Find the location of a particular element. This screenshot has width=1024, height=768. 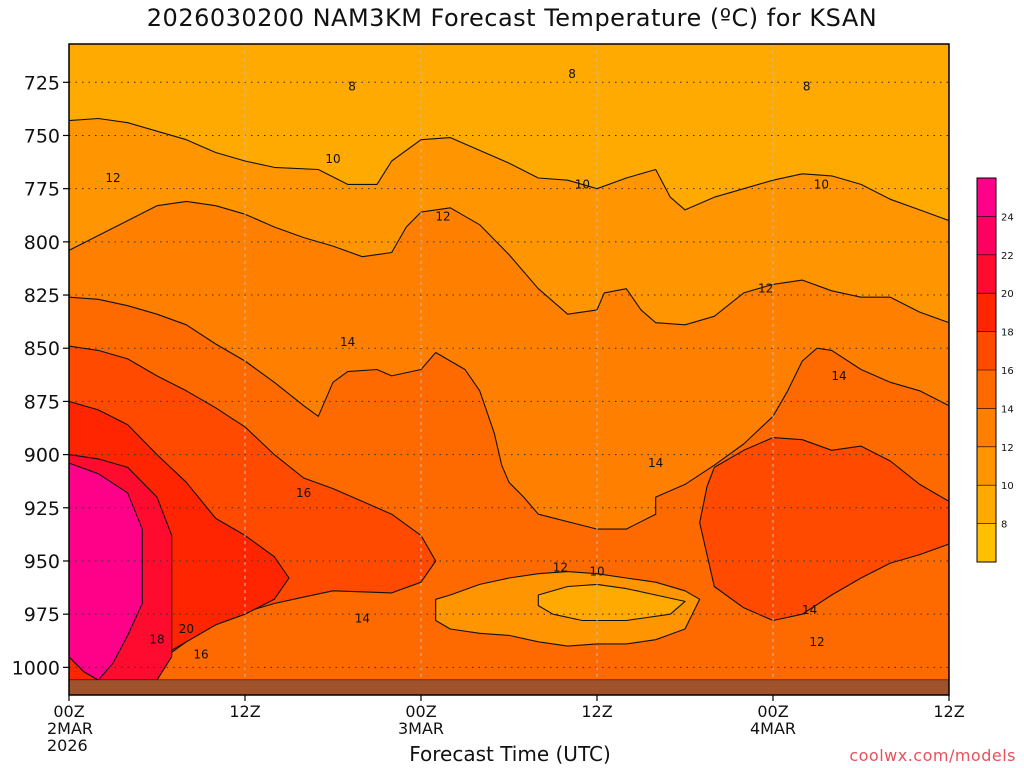

y-axis: 725 750 775 800 825 850 875 900 925 950 975 1000 is located at coordinates (40, 375).